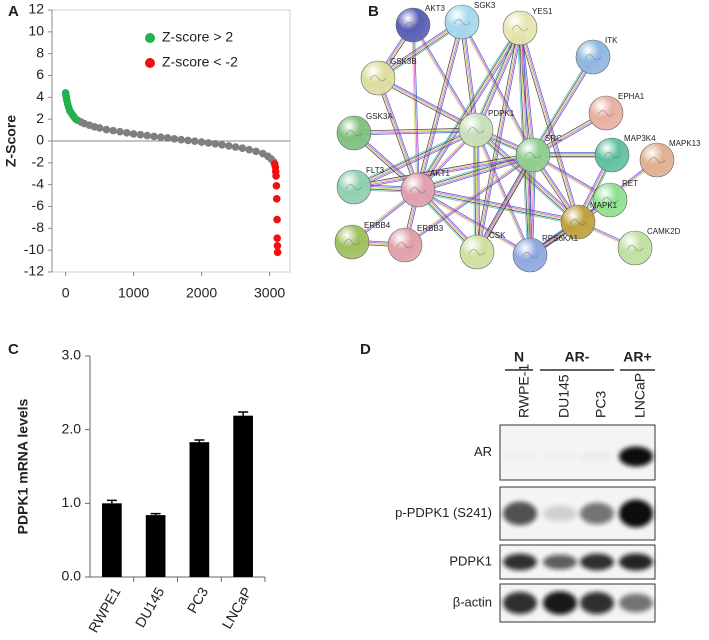 The image size is (709, 640). Describe the element at coordinates (664, 231) in the screenshot. I see `node-label: CAMK2D` at that location.